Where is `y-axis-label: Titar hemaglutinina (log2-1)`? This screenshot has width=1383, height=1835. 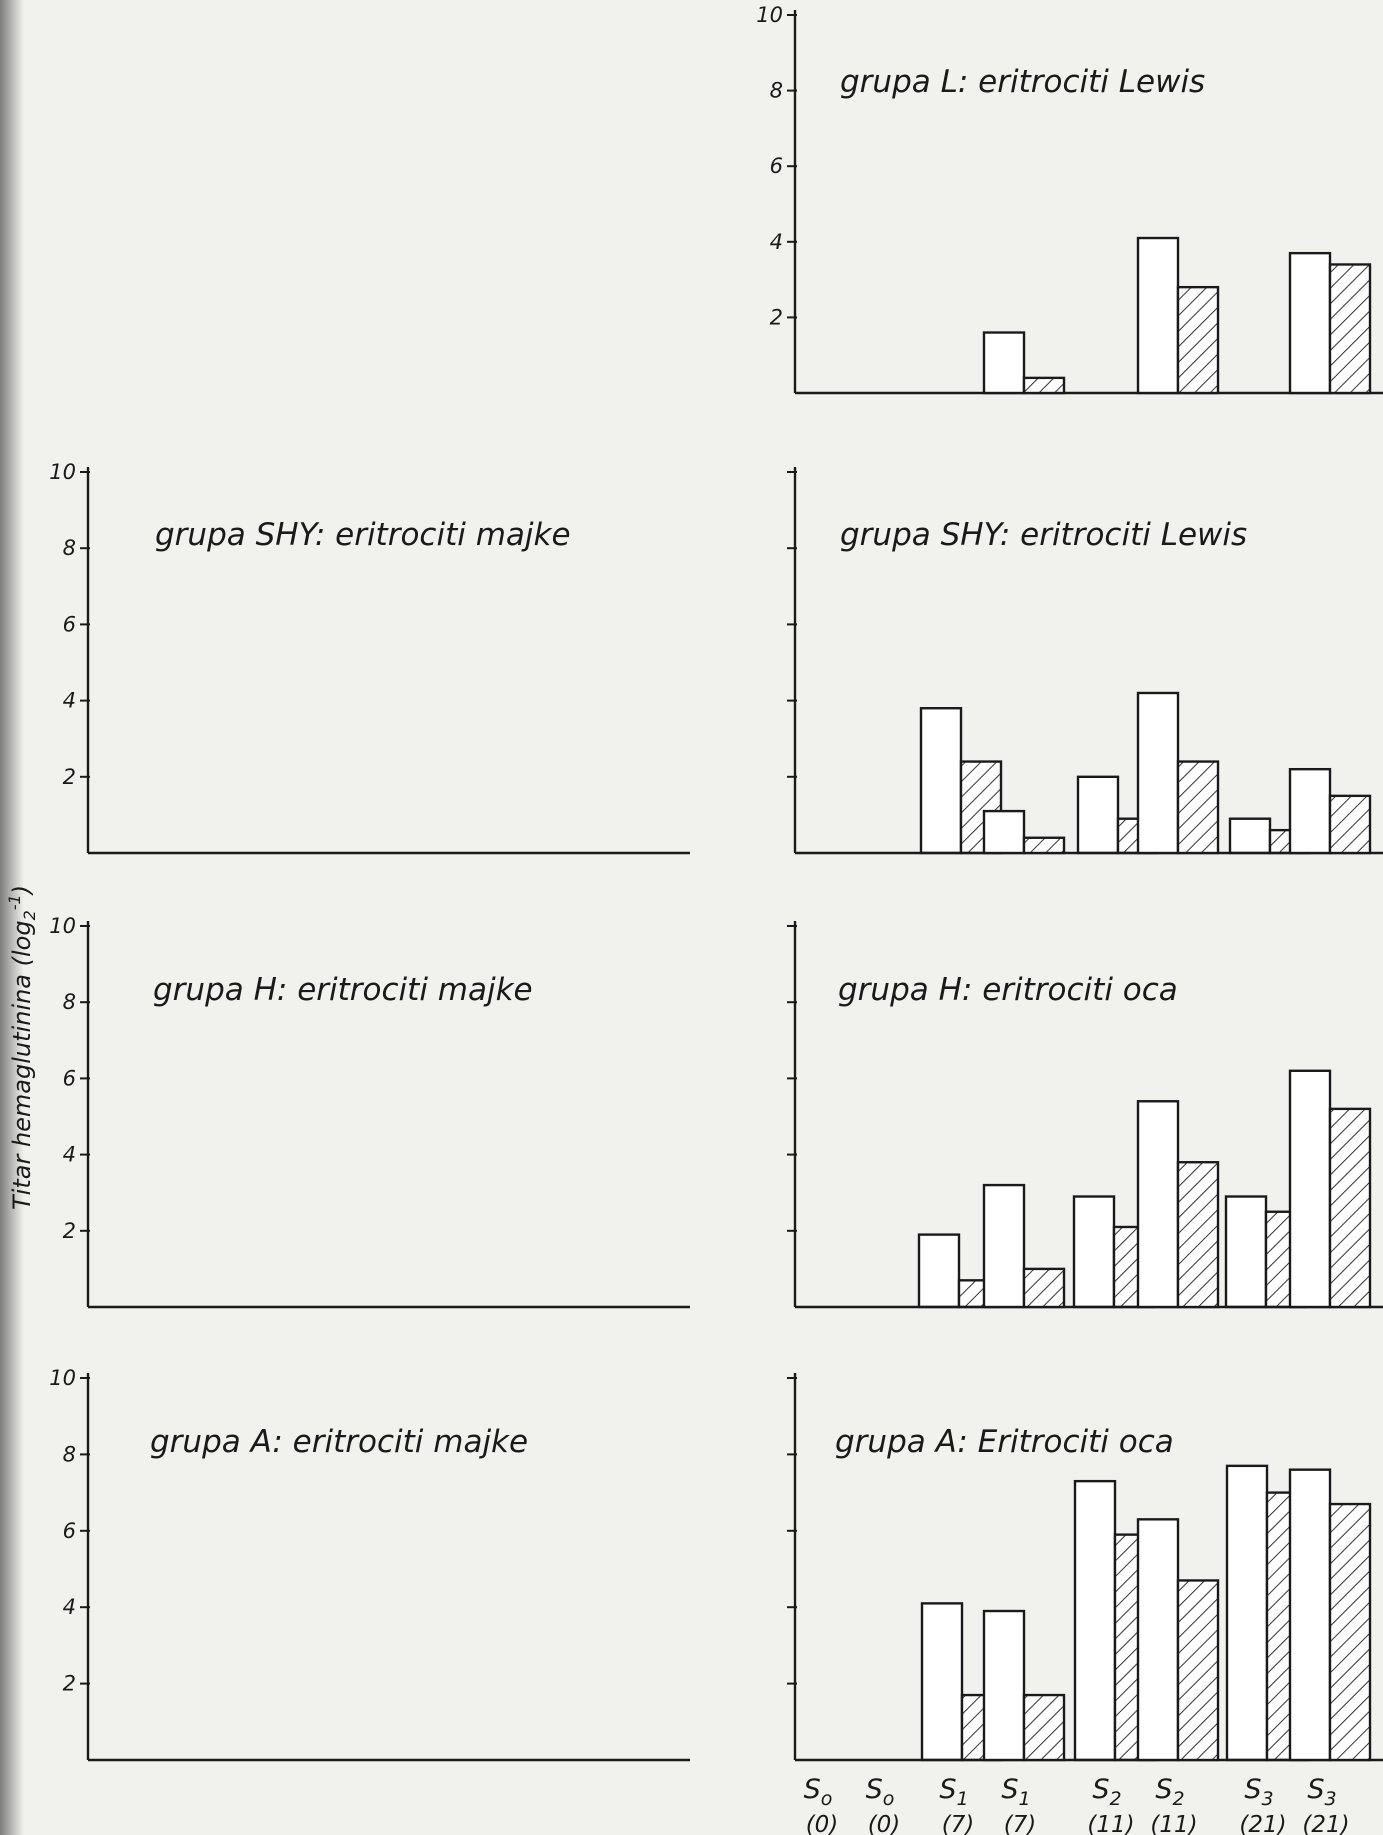 y-axis-label: Titar hemaglutinina (log2-1) is located at coordinates (22, 1047).